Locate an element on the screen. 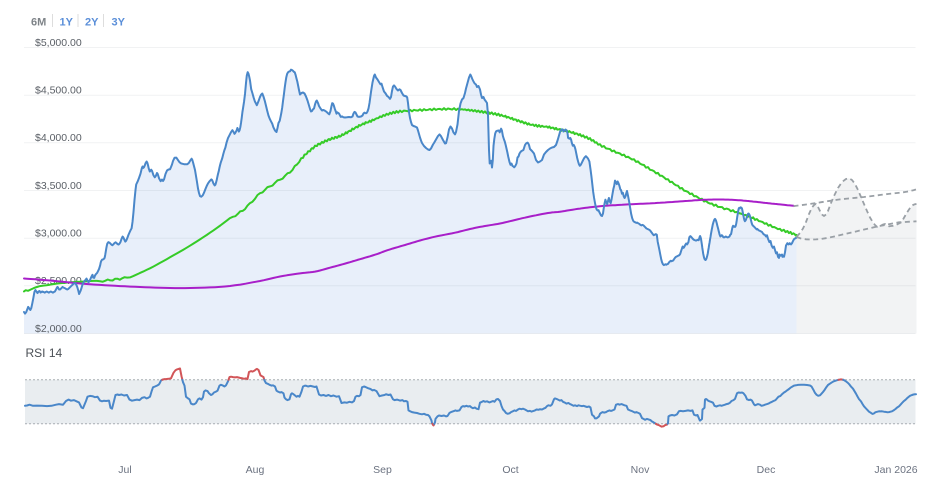  svg-text: 2Y is located at coordinates (92, 23).